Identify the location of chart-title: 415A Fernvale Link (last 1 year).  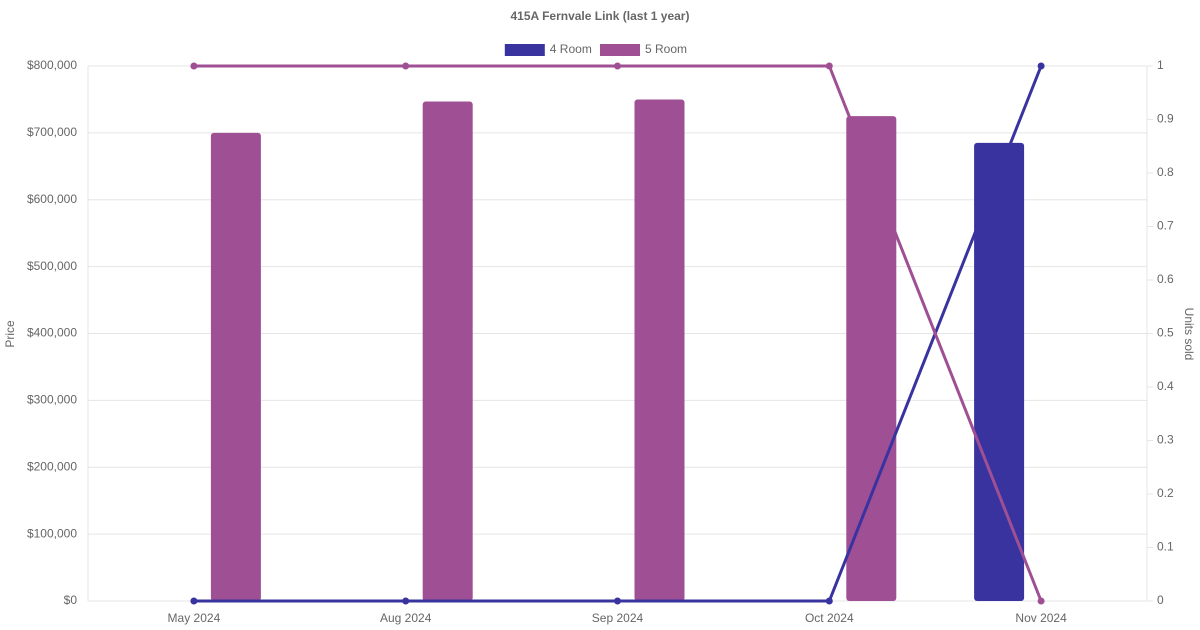
(600, 16).